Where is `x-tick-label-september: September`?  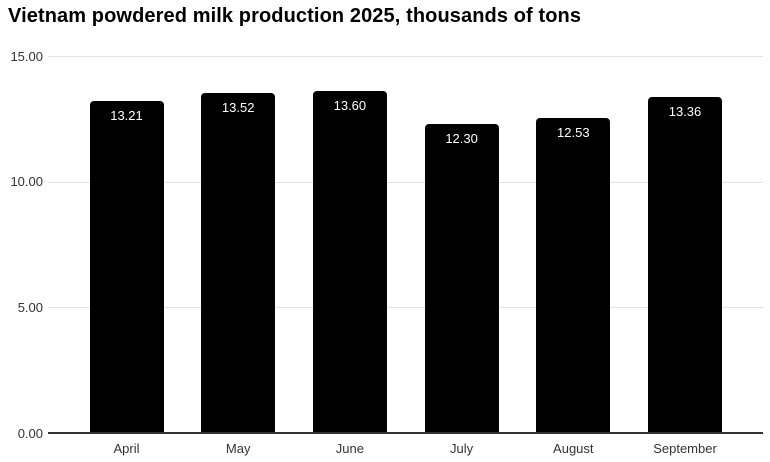 x-tick-label-september: September is located at coordinates (685, 448).